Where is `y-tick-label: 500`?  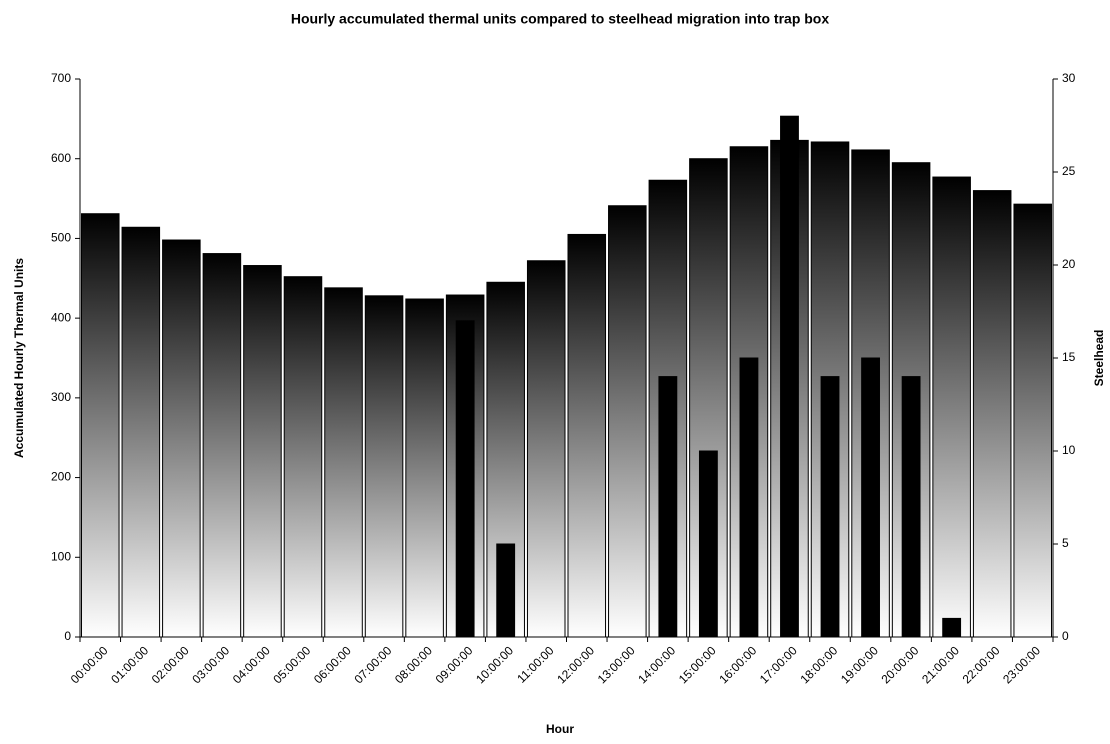 y-tick-label: 500 is located at coordinates (61, 238).